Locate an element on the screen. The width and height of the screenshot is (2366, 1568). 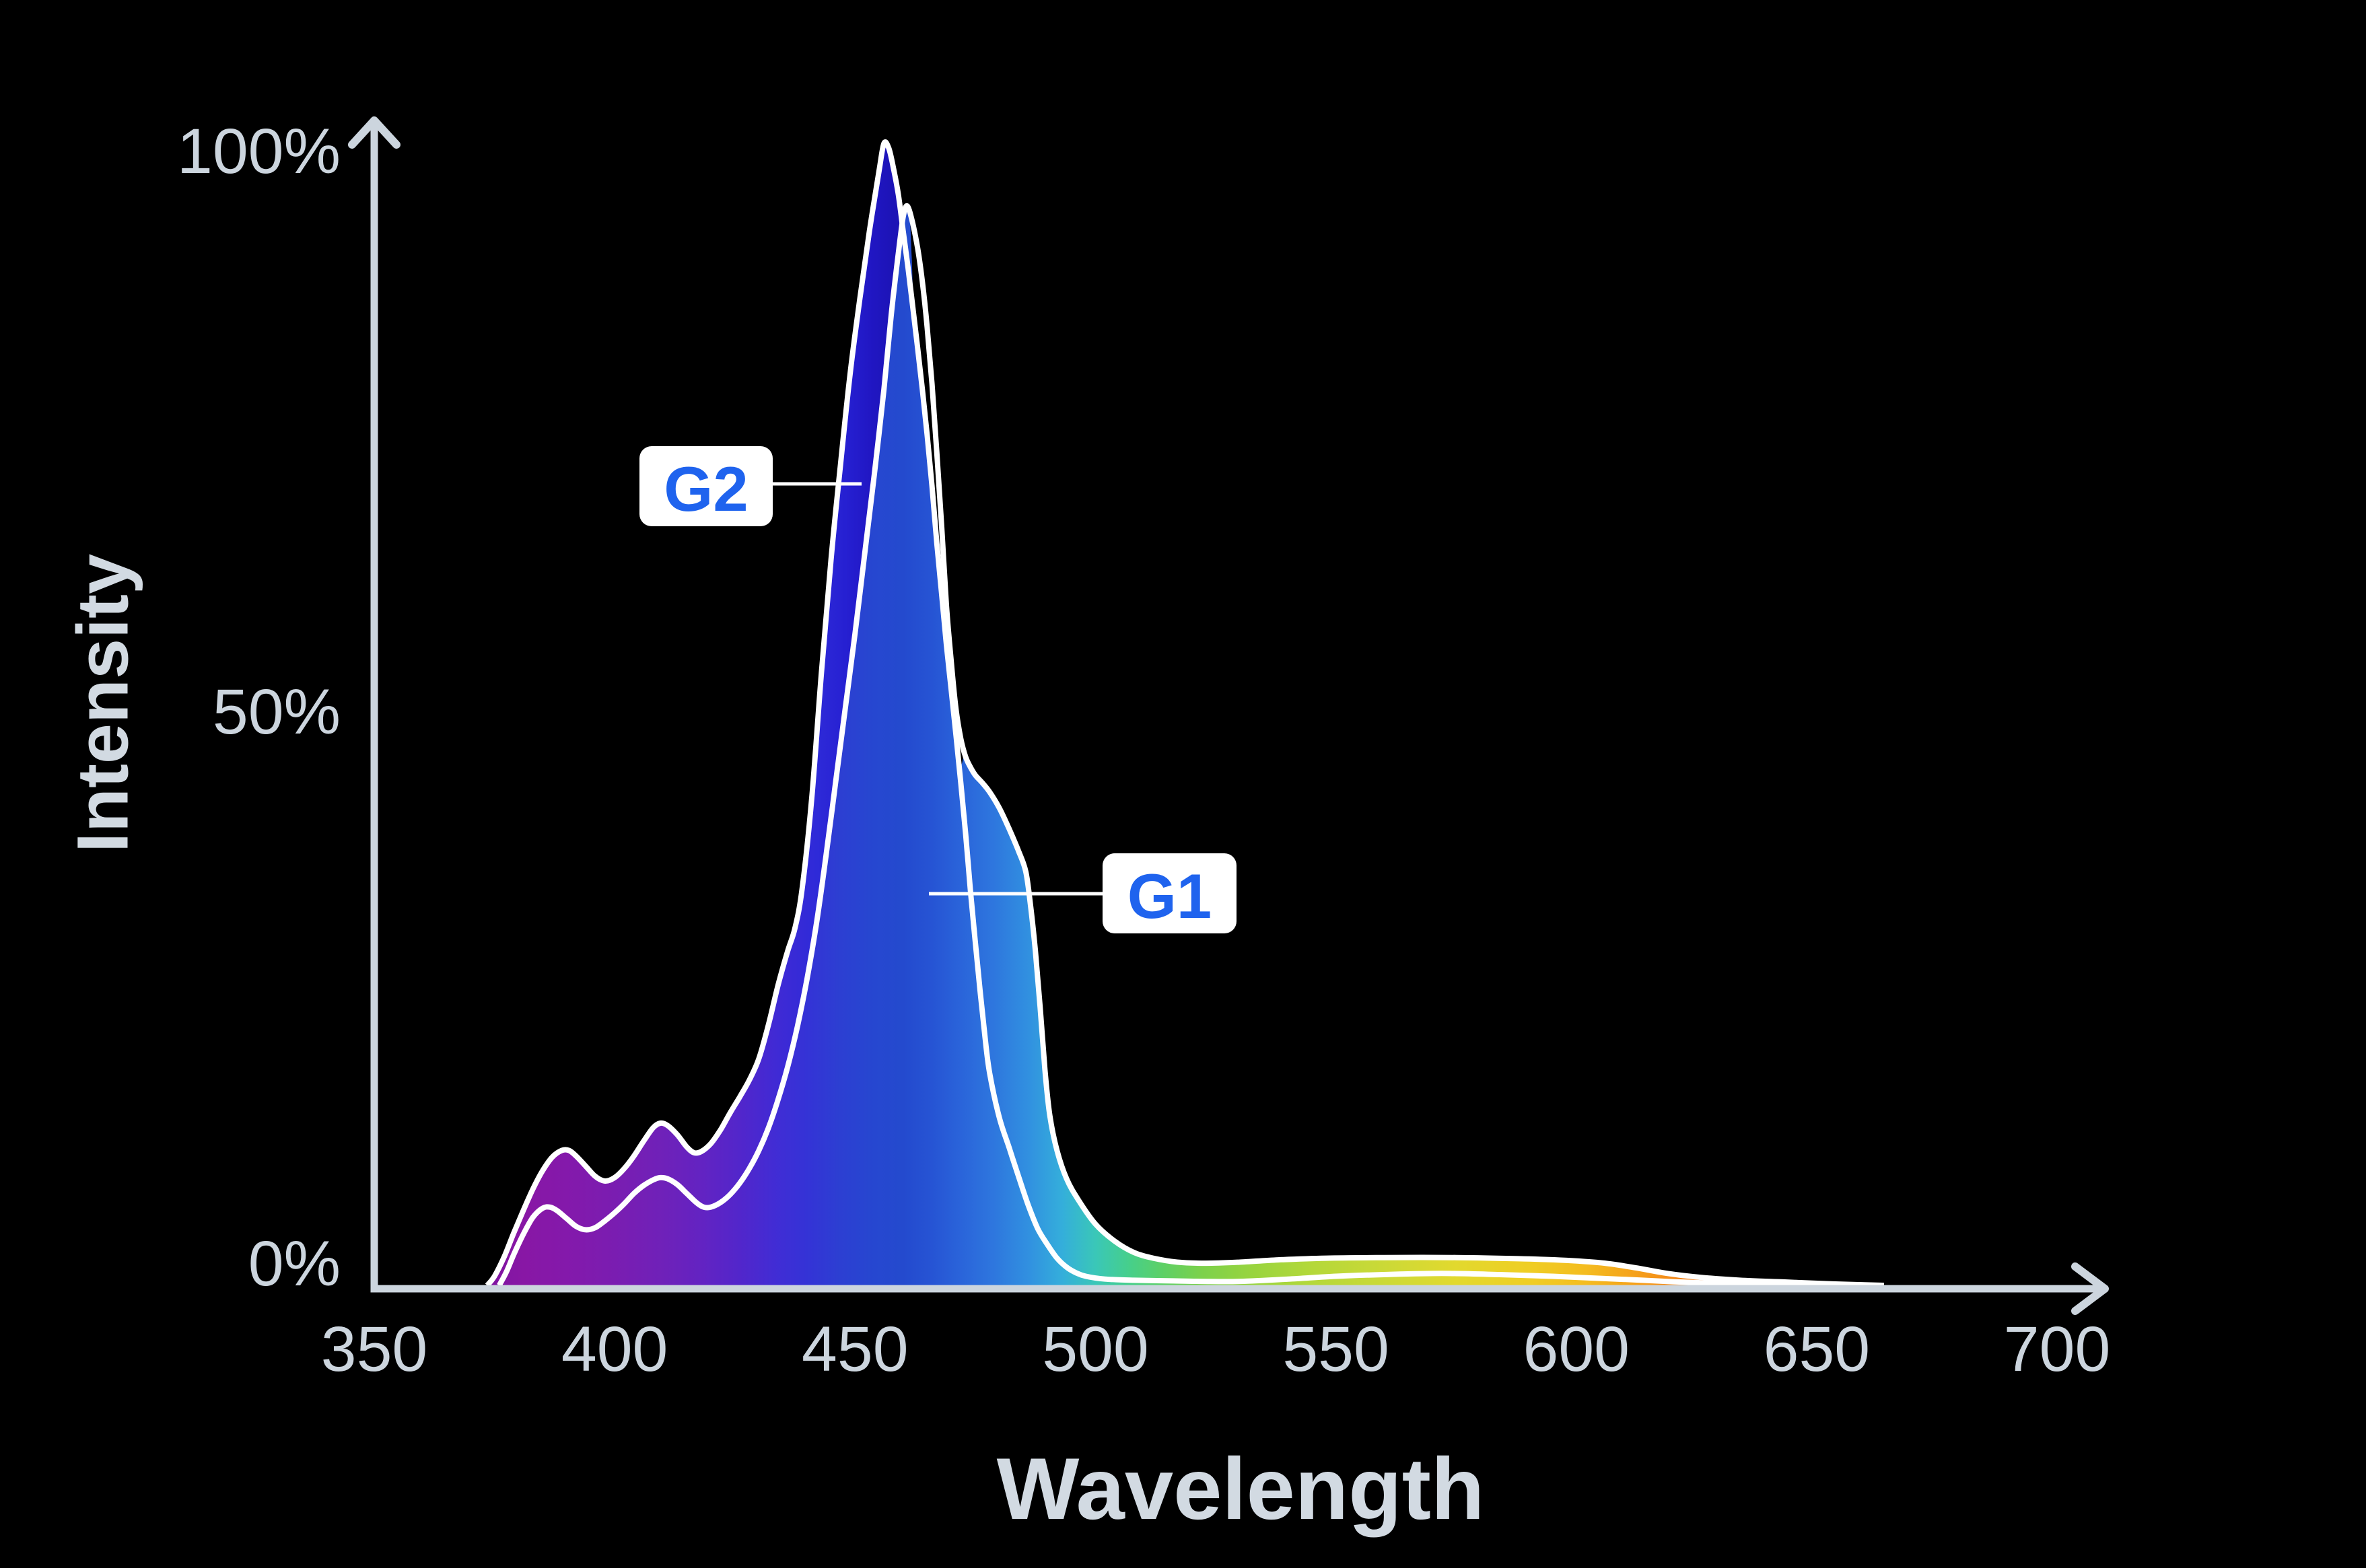
y-tick-label-50: 50% is located at coordinates (277, 712).